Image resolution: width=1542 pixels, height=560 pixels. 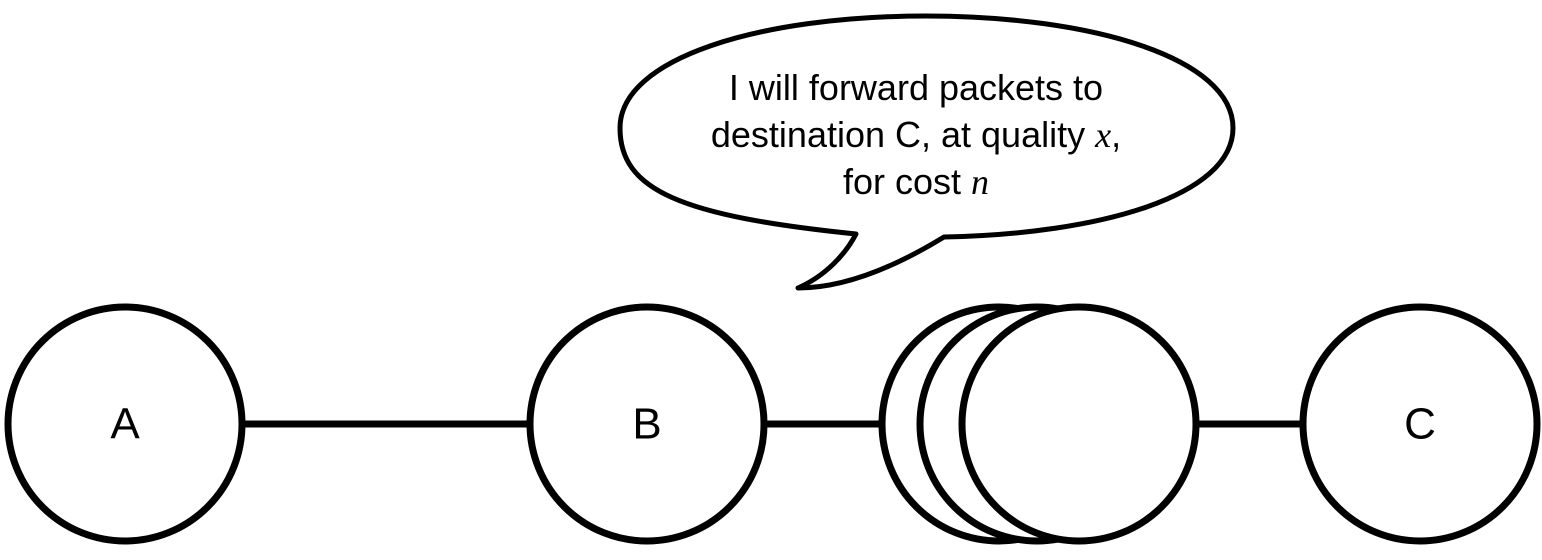 What do you see at coordinates (980, 182) in the screenshot?
I see `cost-variable: n` at bounding box center [980, 182].